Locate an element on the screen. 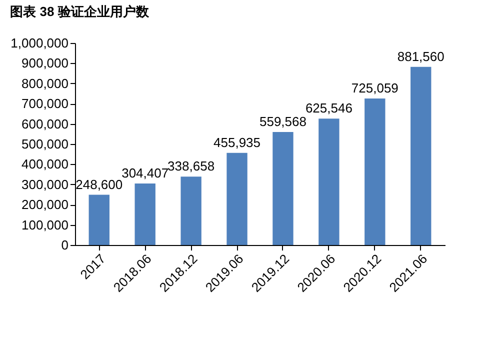  y-tick-label: 200,000 is located at coordinates (45, 204).